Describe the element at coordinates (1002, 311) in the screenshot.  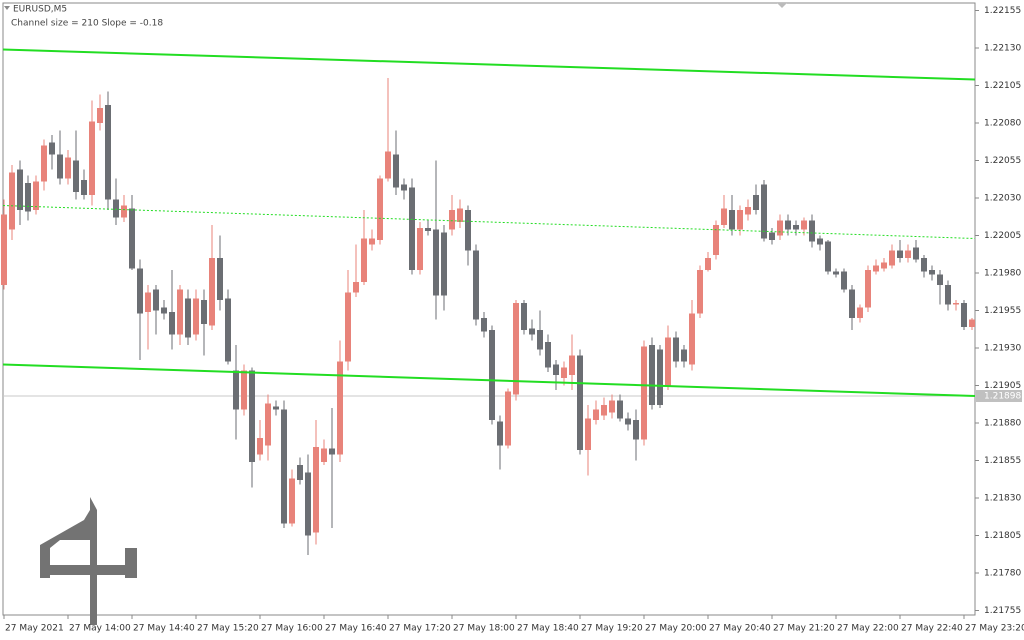
I see `y-tick-label: 1.21955` at that location.